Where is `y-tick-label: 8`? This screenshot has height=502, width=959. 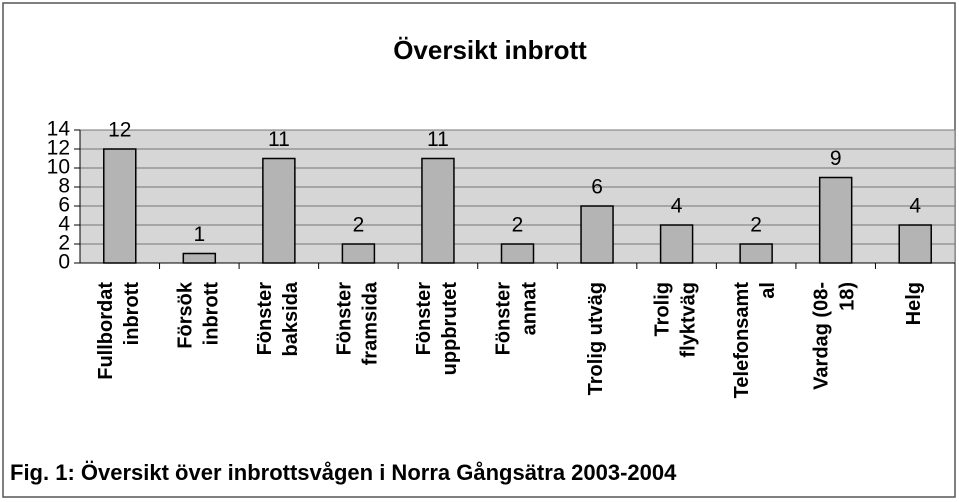
y-tick-label: 8 is located at coordinates (64, 186).